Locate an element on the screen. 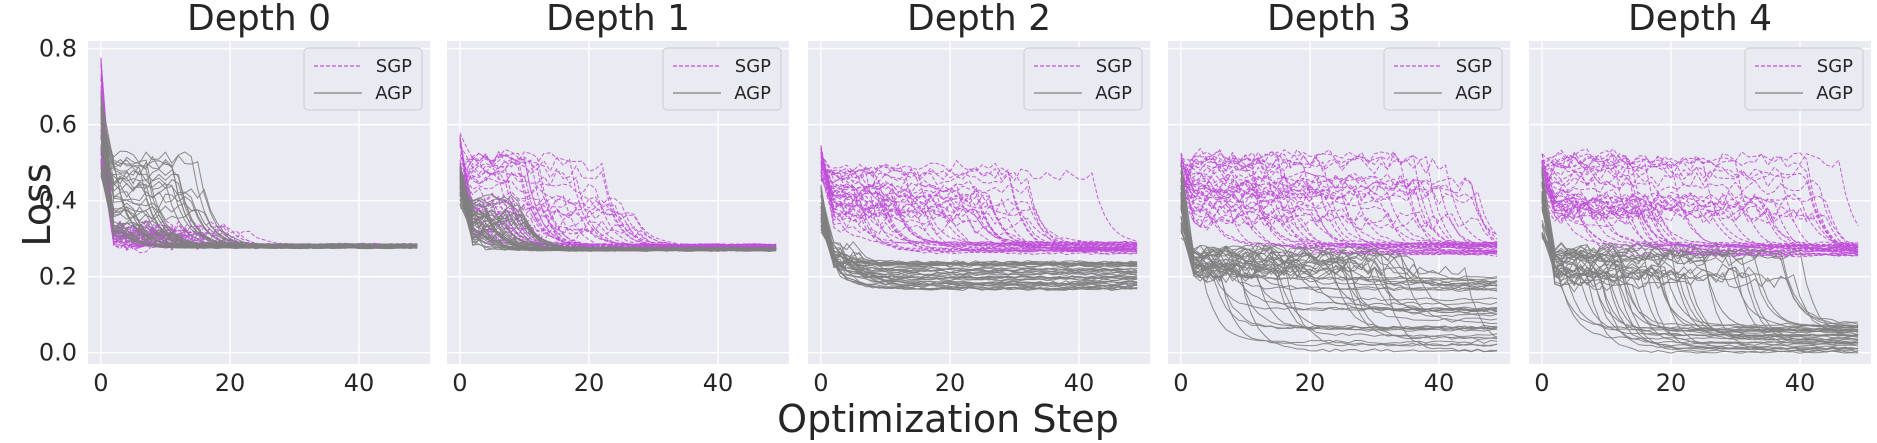  y-tick-label: 0.8 is located at coordinates (58, 49).